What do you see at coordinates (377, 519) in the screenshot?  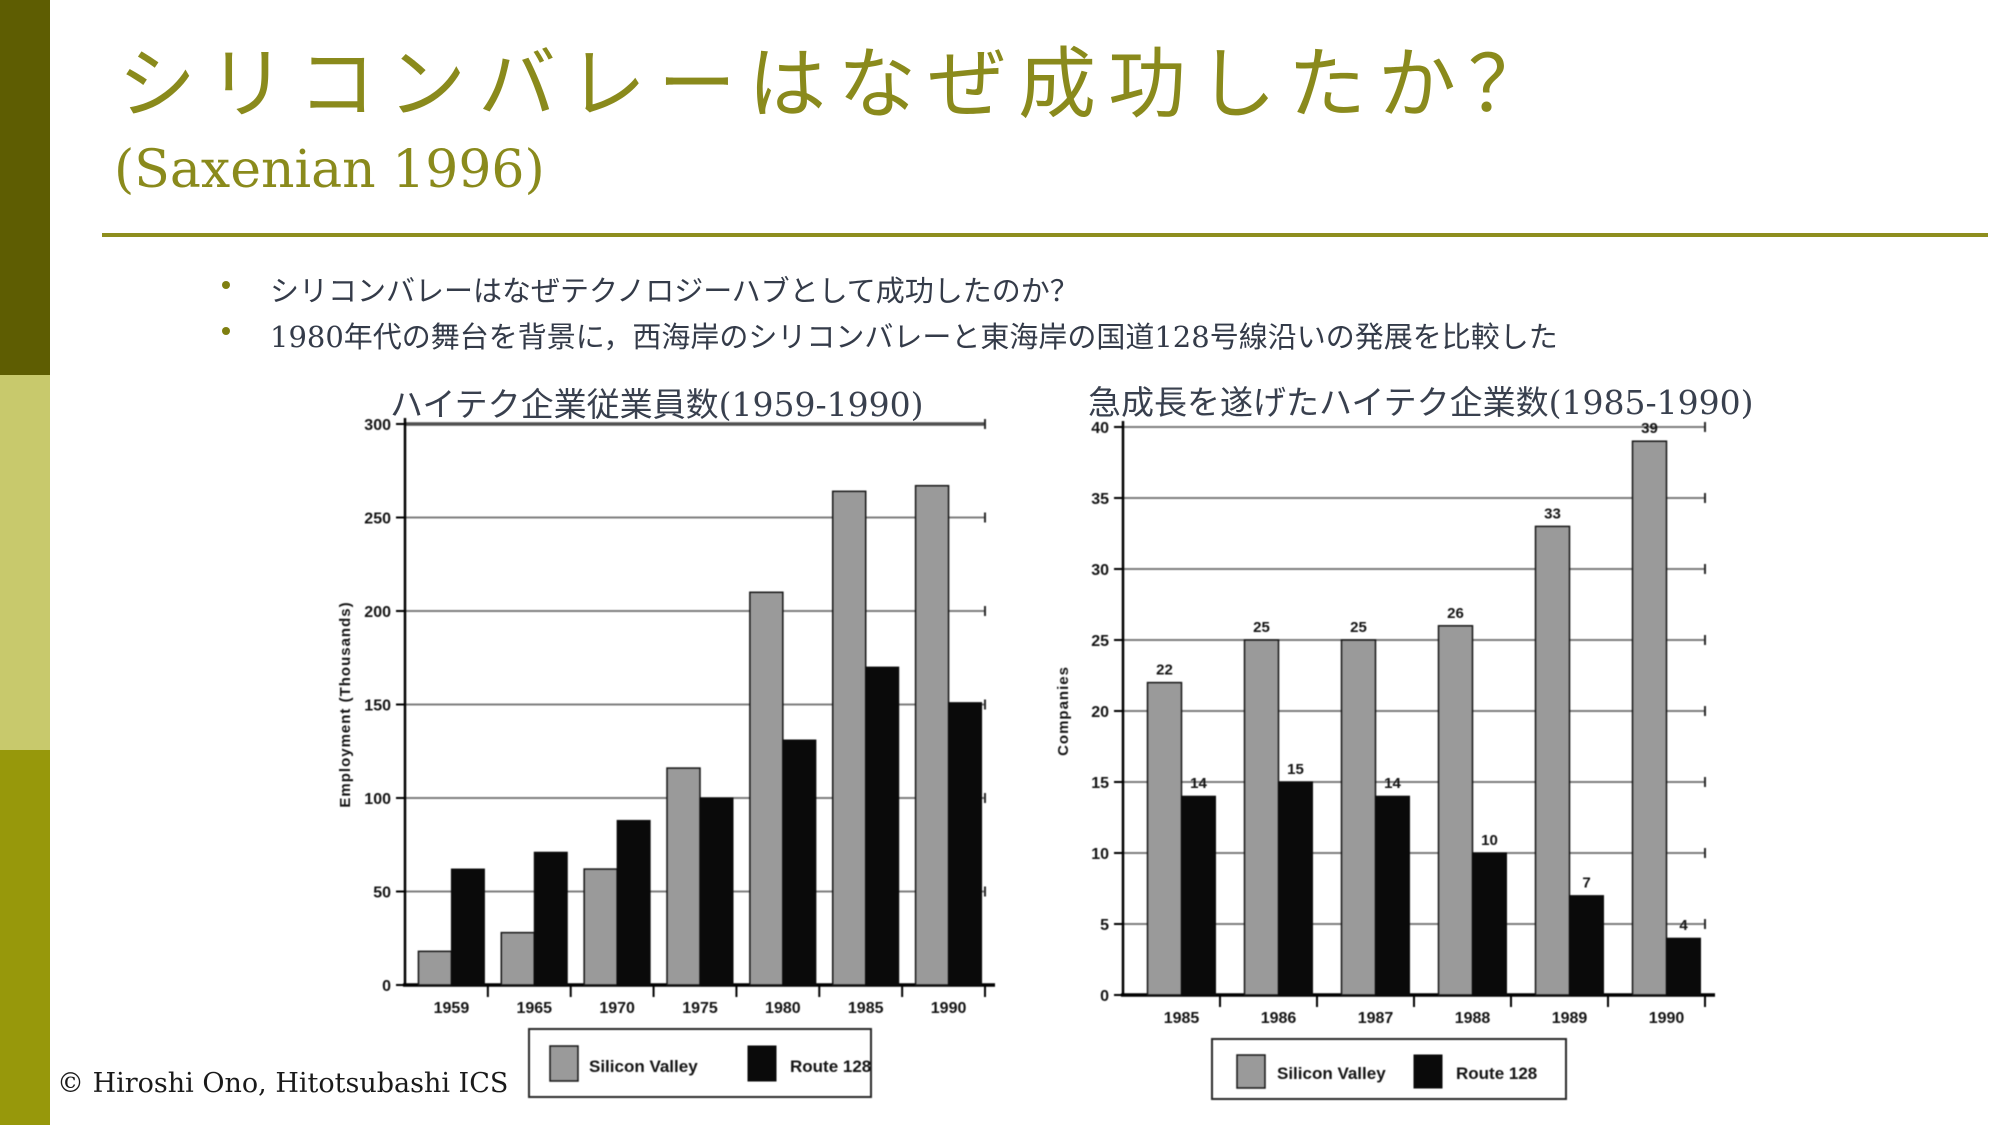 I see `y-tick-label: 250` at bounding box center [377, 519].